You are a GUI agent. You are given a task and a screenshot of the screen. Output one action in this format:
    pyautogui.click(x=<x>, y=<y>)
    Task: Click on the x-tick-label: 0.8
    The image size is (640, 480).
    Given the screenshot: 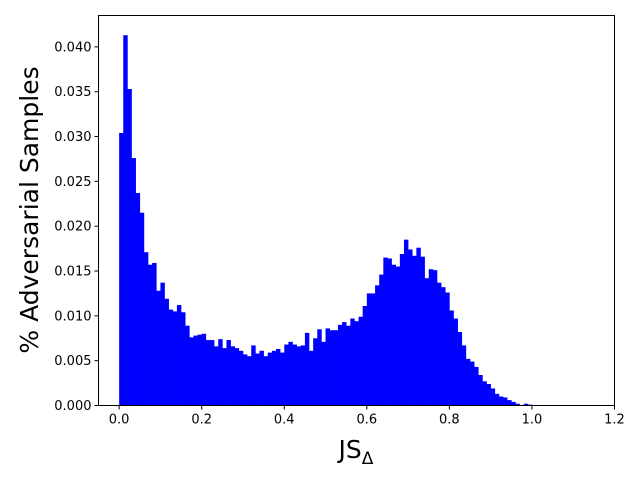 What is the action you would take?
    pyautogui.click(x=449, y=420)
    